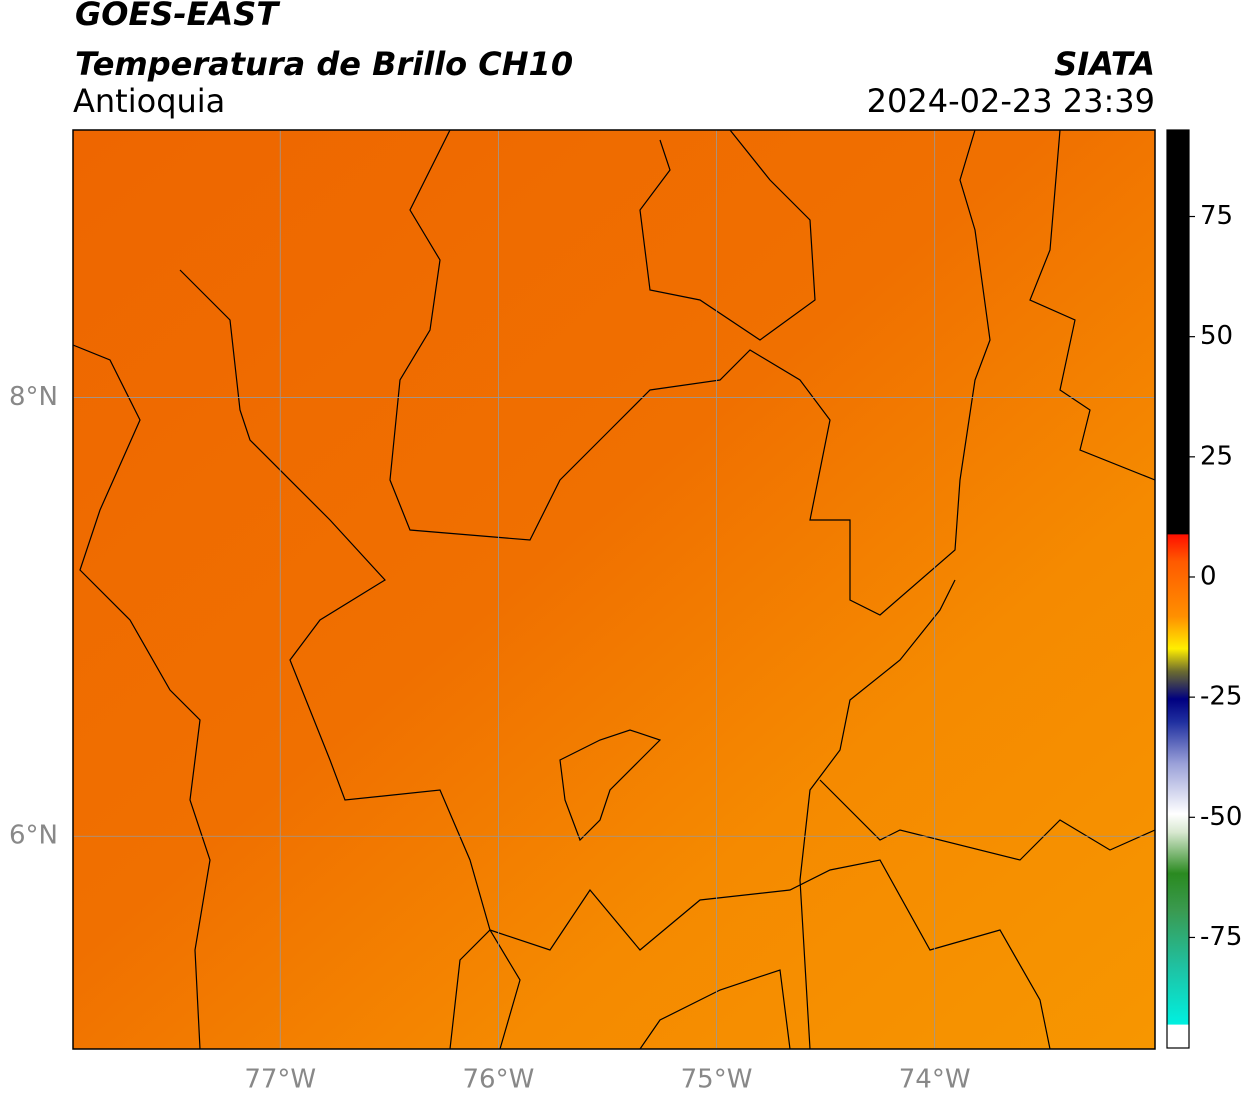 The image size is (1252, 1099). What do you see at coordinates (1221, 817) in the screenshot?
I see `colorbar-tick-label: -50` at bounding box center [1221, 817].